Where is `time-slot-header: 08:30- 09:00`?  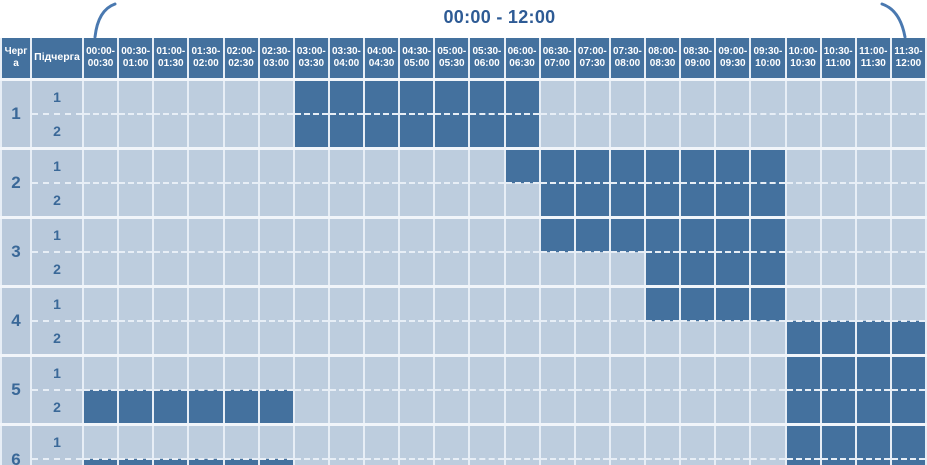 time-slot-header: 08:30- 09:00 is located at coordinates (698, 59).